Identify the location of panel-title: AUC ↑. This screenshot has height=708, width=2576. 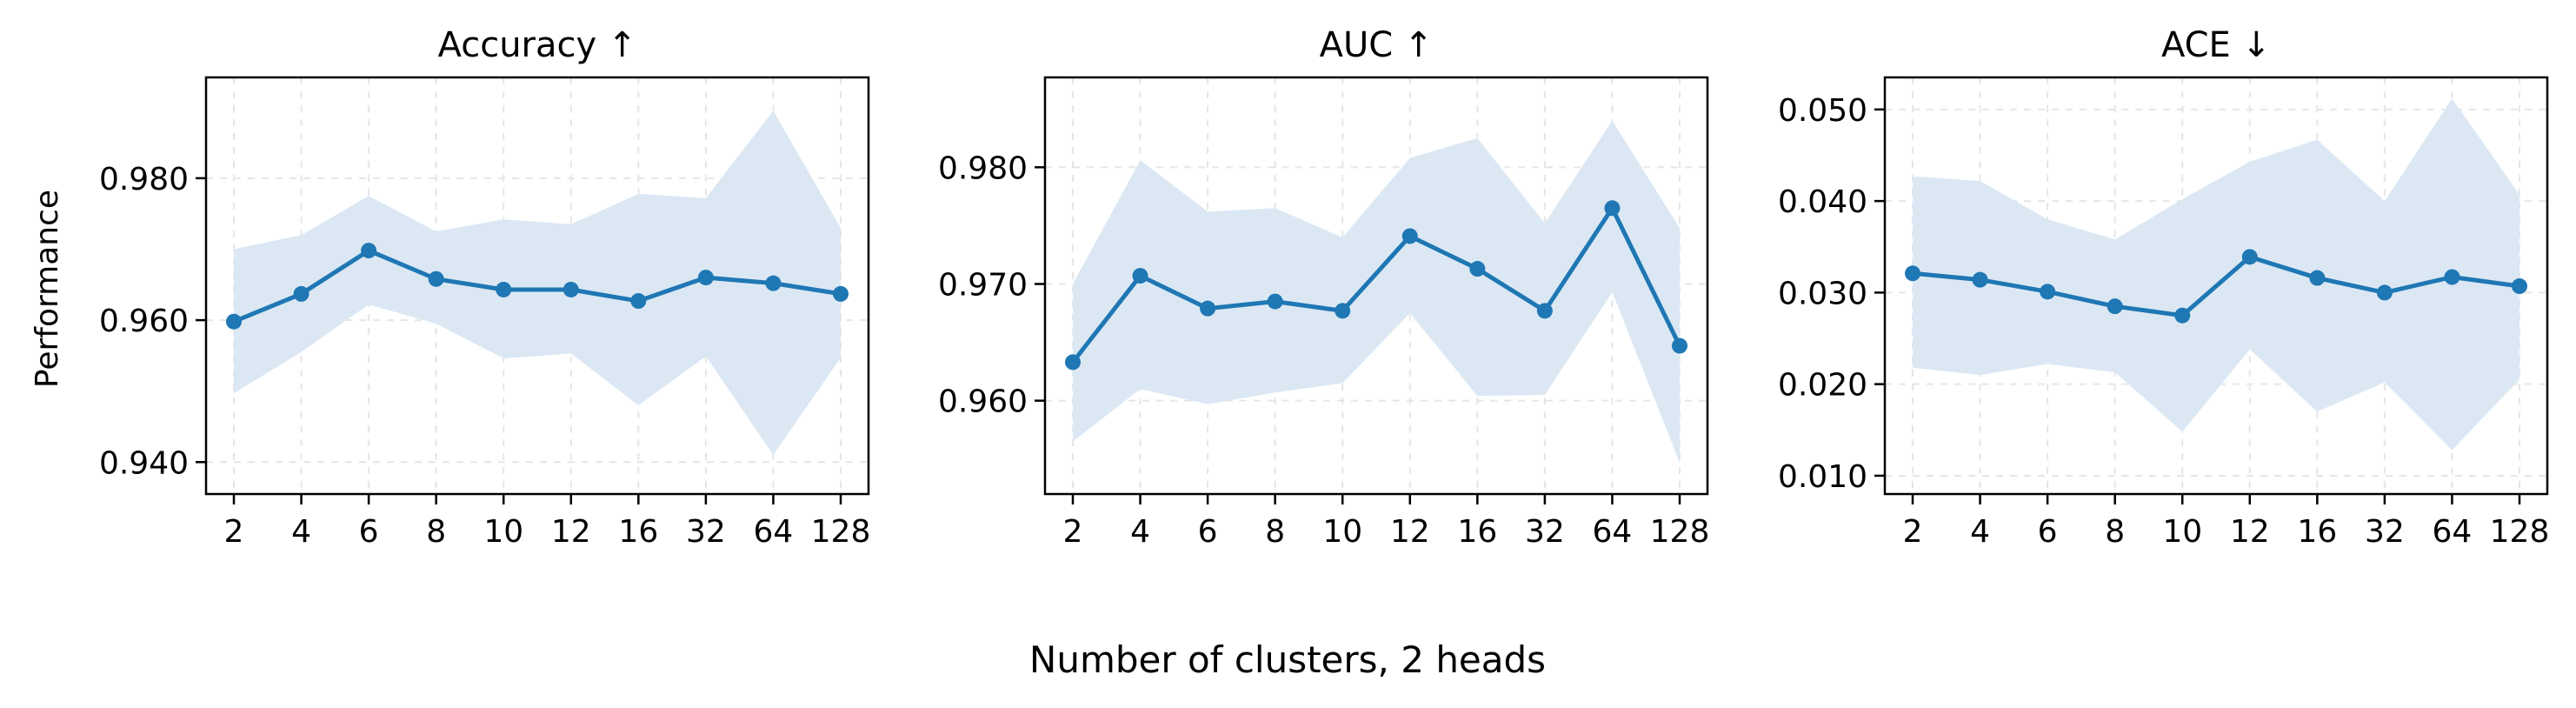
(1377, 45).